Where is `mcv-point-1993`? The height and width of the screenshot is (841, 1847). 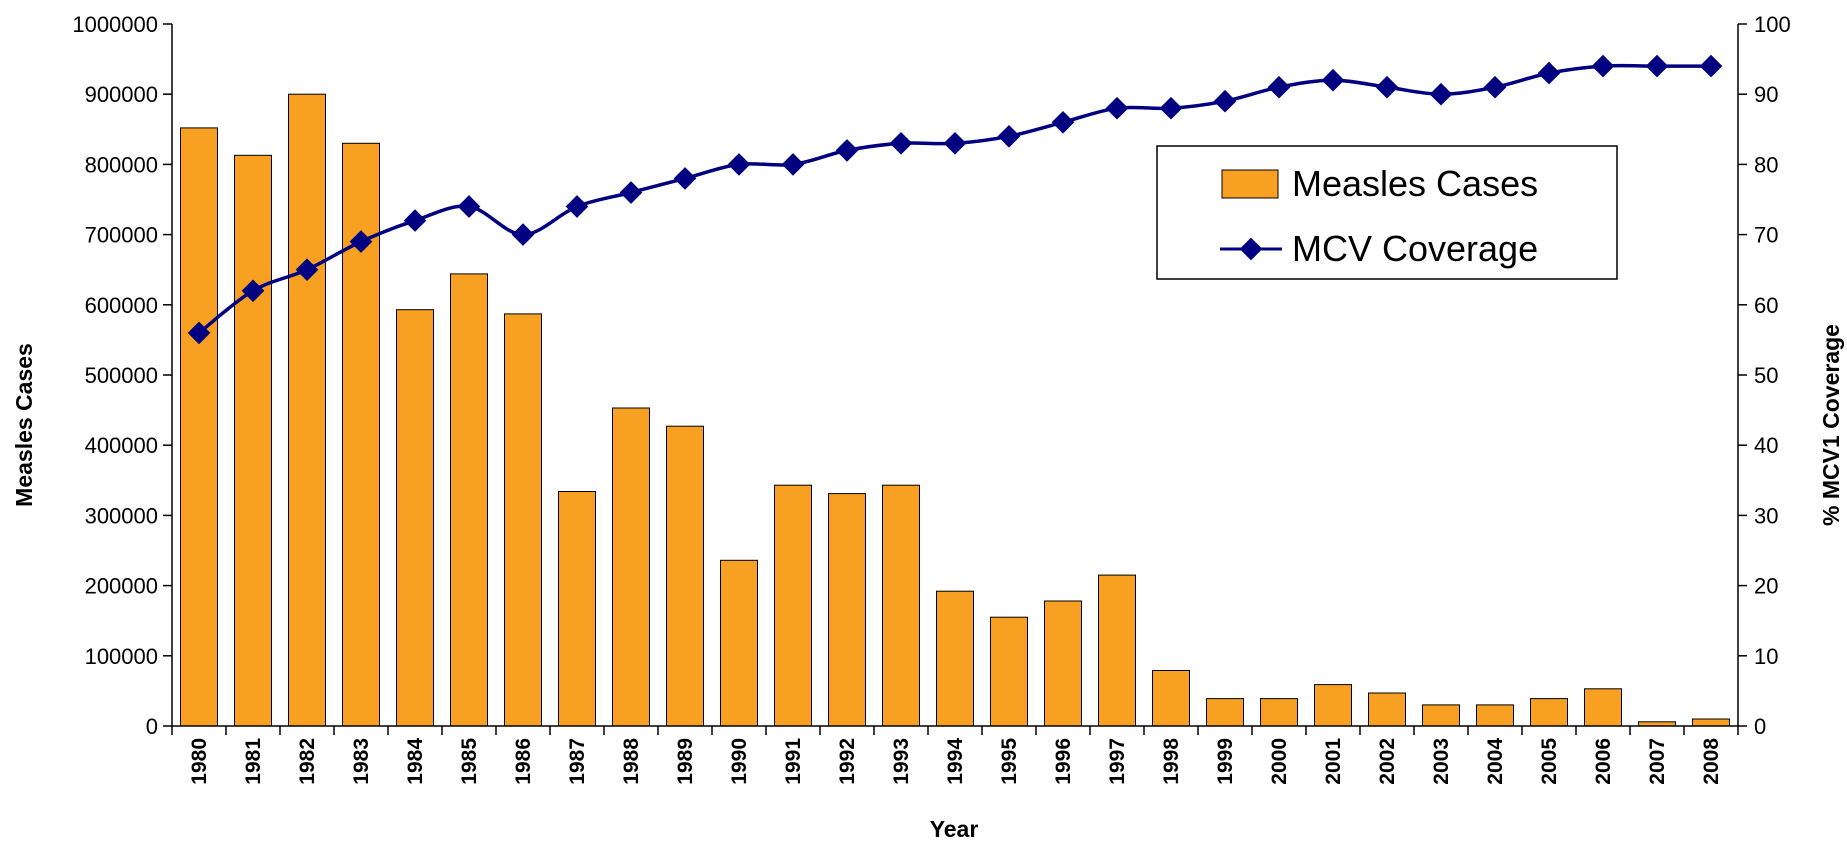
mcv-point-1993 is located at coordinates (901, 143).